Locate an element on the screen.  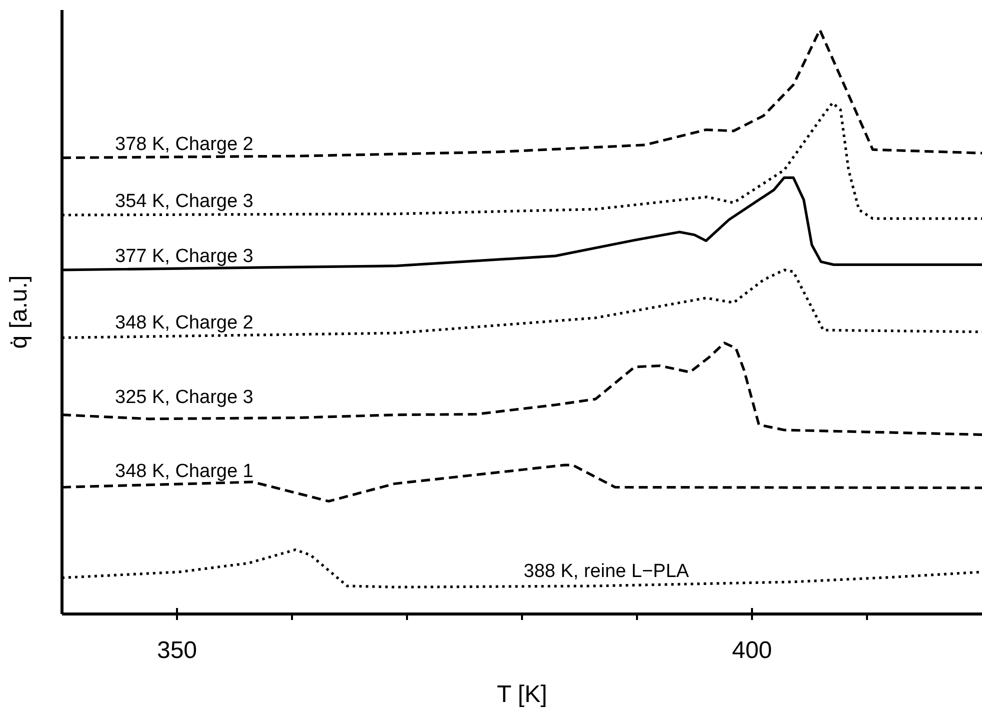
x-tick-label: 400 is located at coordinates (752, 650).